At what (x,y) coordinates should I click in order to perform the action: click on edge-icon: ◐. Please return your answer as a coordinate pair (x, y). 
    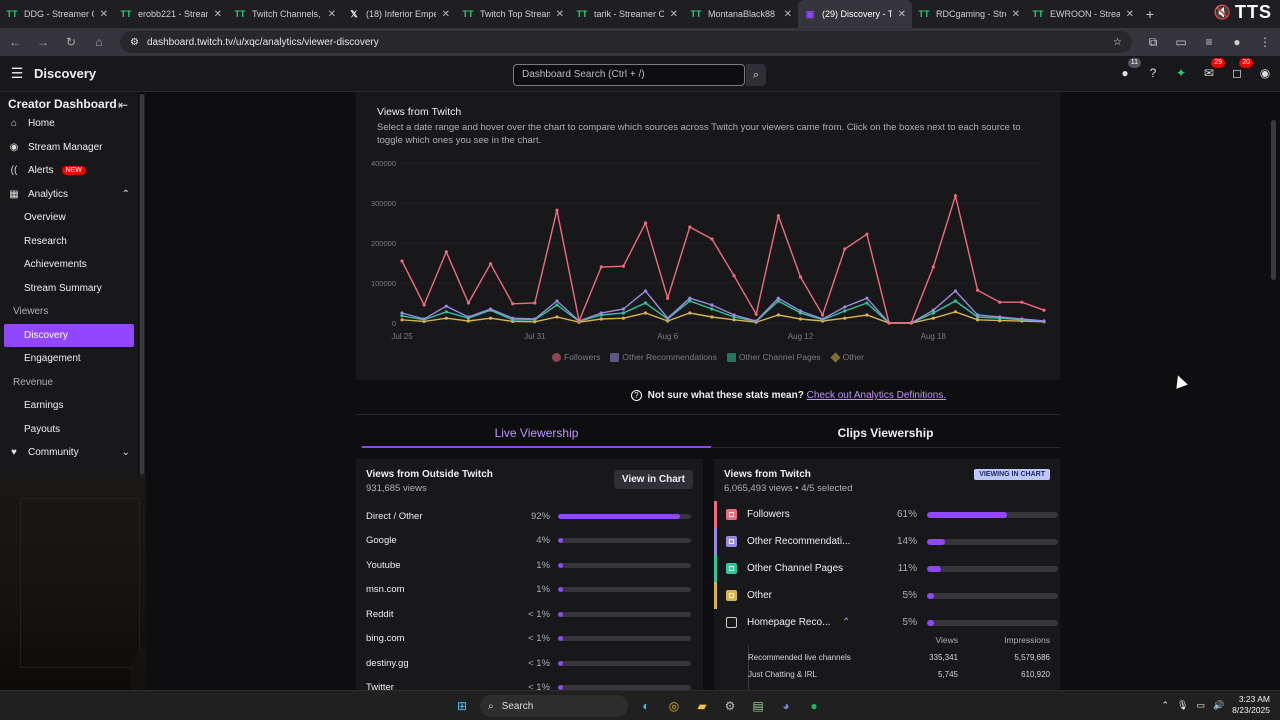
    Looking at the image, I should click on (646, 706).